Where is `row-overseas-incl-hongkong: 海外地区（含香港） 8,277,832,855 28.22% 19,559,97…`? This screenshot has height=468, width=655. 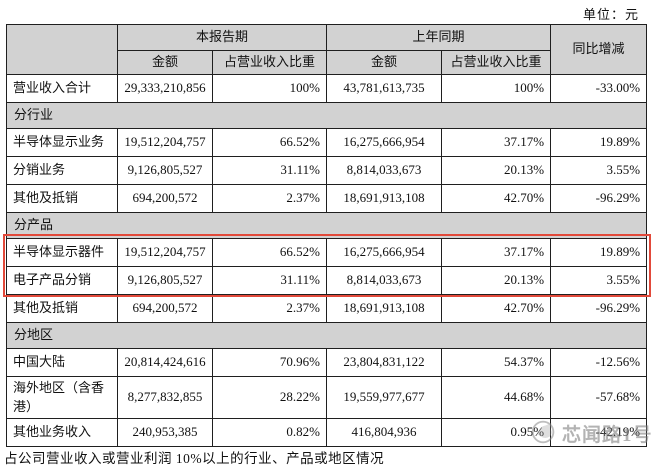 row-overseas-incl-hongkong: 海外地区（含香港） 8,277,832,855 28.22% 19,559,97… is located at coordinates (327, 397).